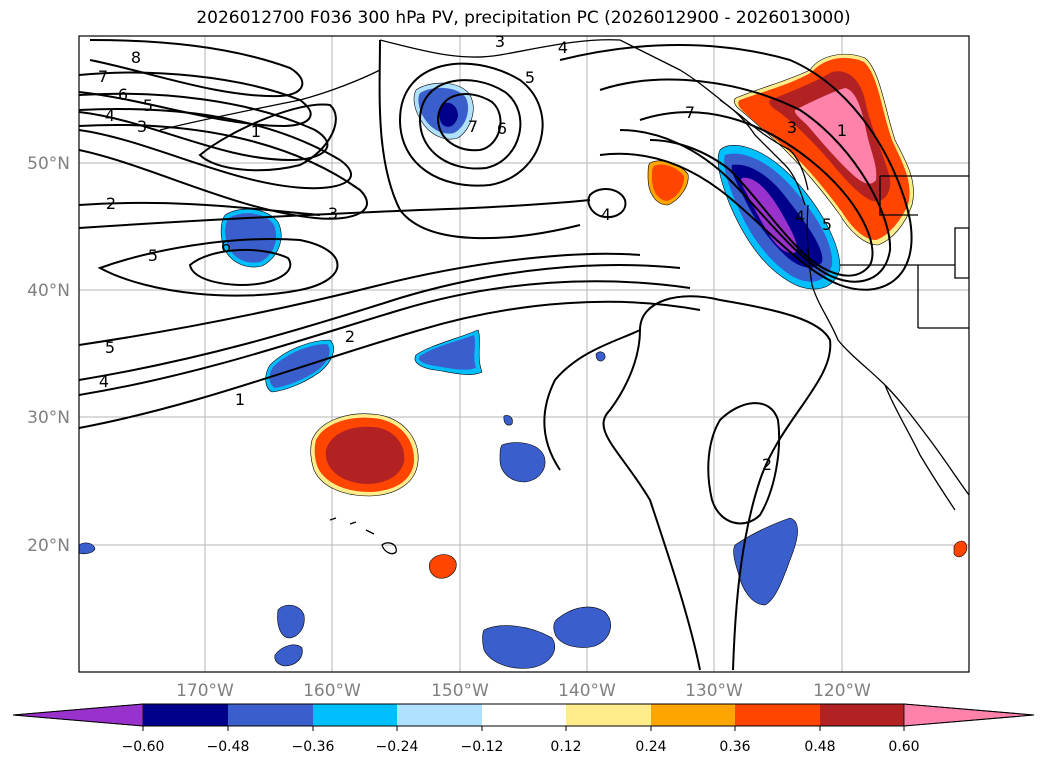  What do you see at coordinates (800, 216) in the screenshot?
I see `contour-label-25: 4` at bounding box center [800, 216].